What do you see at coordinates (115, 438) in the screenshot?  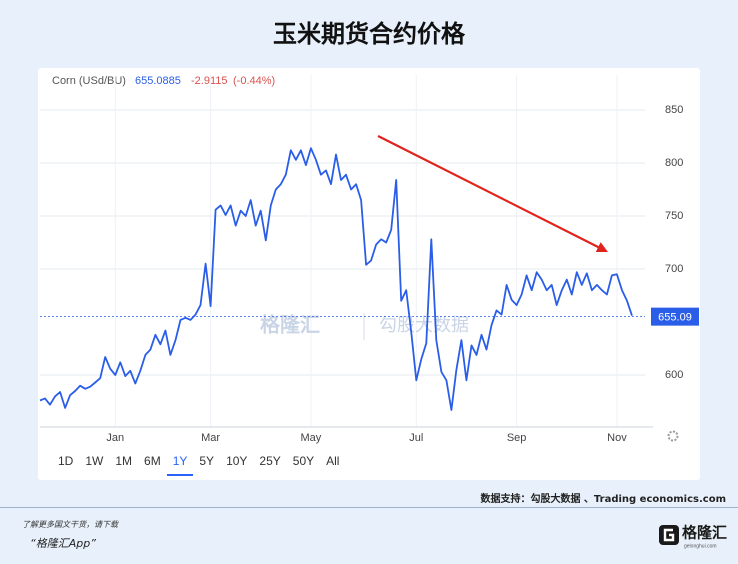 I see `x-tick-label: Jan` at bounding box center [115, 438].